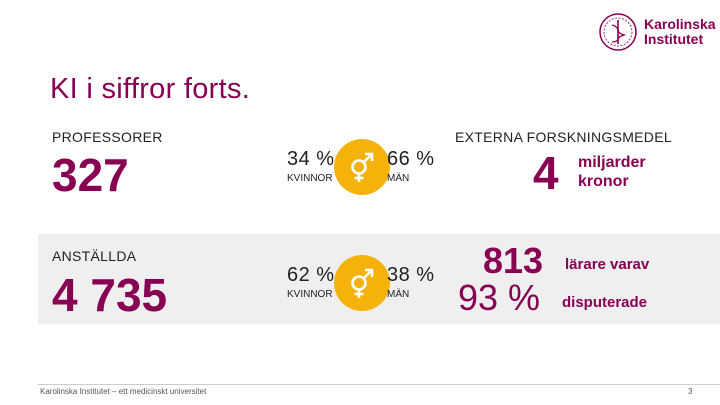 The height and width of the screenshot is (405, 720). I want to click on professors-men-label: MÄN, so click(398, 178).